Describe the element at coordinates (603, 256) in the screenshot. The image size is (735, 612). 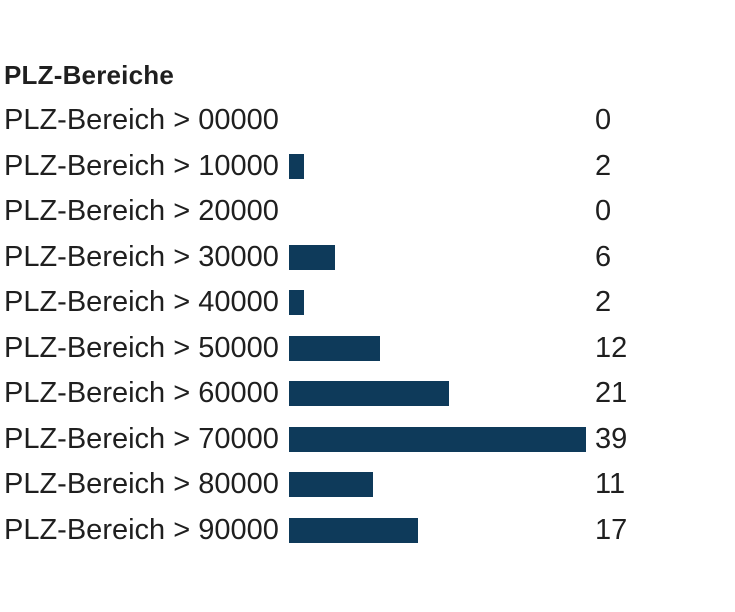
I see `value-label: 6` at that location.